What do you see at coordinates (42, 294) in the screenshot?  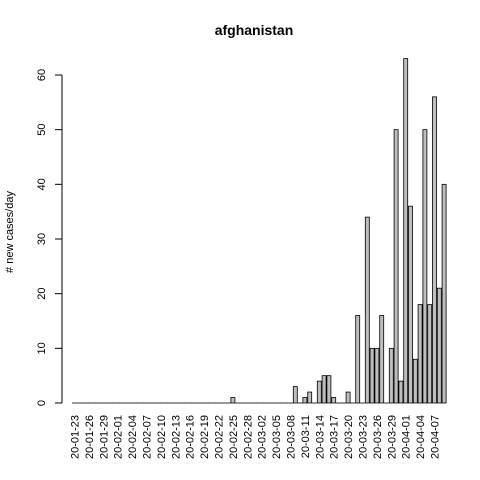 I see `y-tick-label: 20` at bounding box center [42, 294].